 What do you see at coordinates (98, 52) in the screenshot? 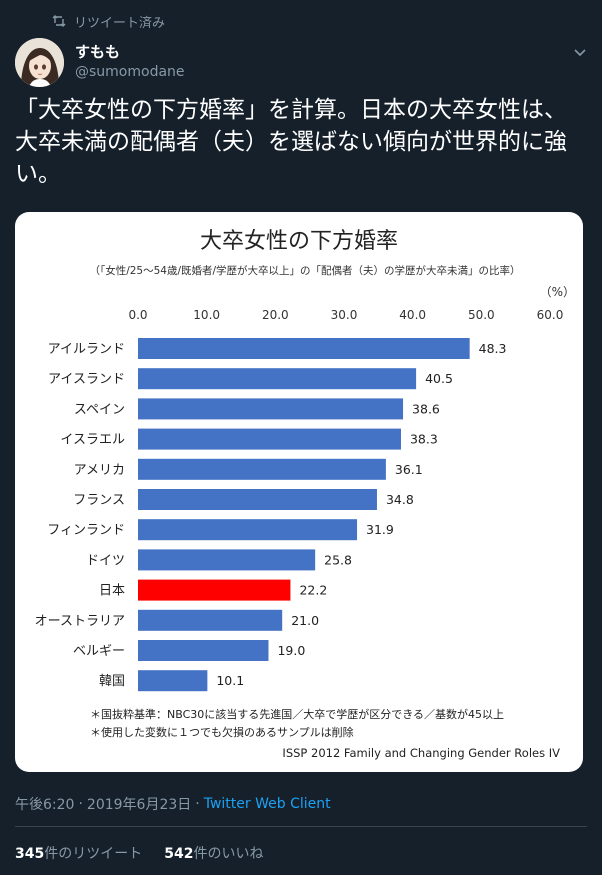
I see `display-name: すもも` at bounding box center [98, 52].